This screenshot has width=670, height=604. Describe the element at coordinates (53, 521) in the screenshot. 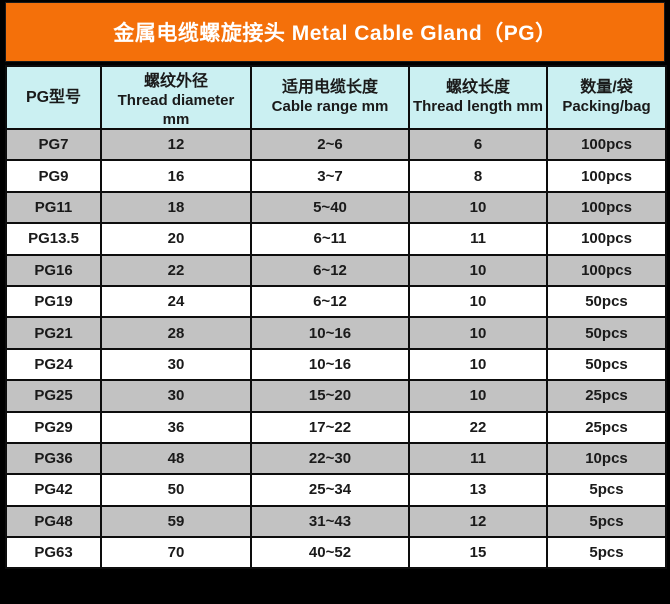

I see `cell-pg-model: PG48` at that location.